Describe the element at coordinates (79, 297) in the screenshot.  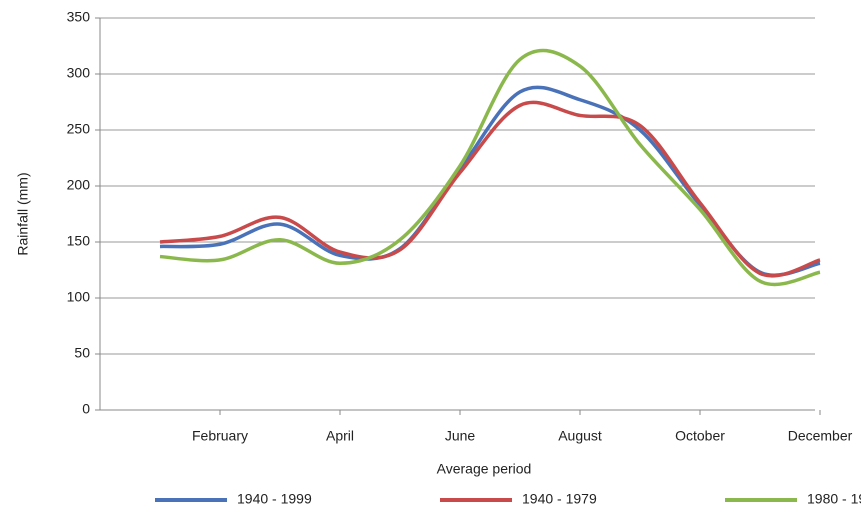
I see `y-tick-label: 100` at that location.